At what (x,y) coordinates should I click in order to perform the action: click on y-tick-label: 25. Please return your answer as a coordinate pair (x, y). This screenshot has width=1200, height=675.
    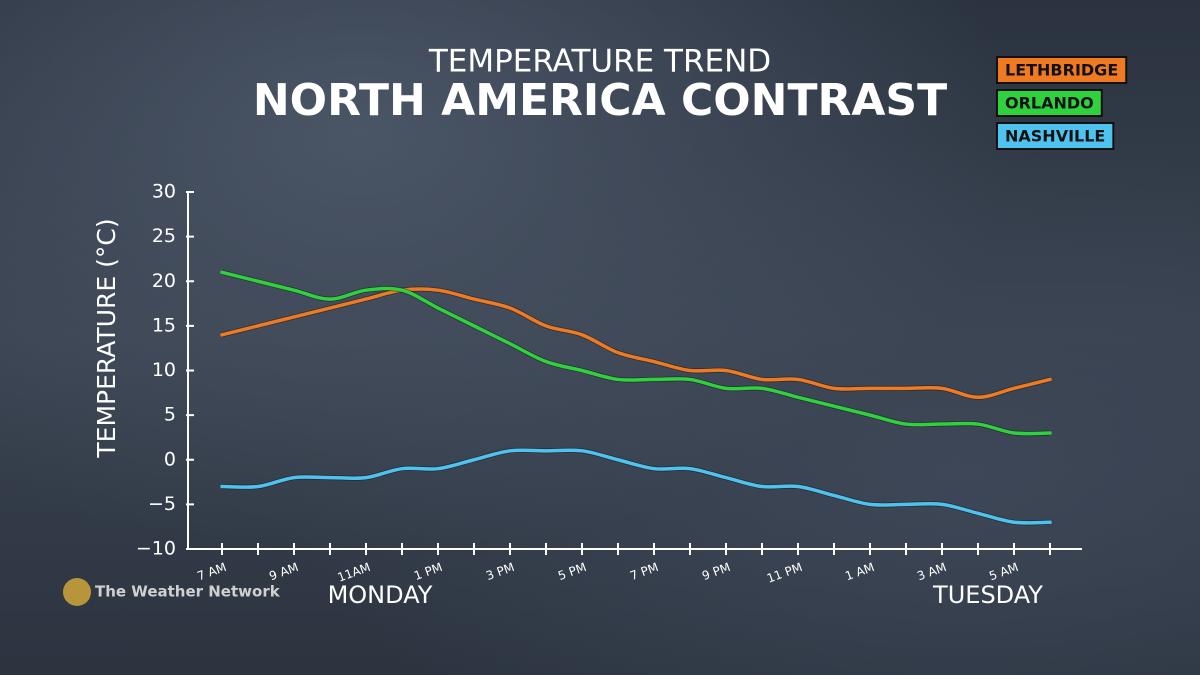
    Looking at the image, I should click on (164, 236).